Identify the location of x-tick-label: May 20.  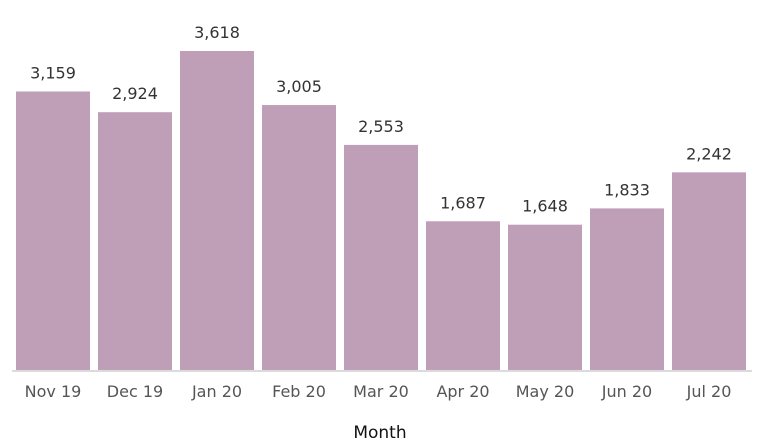
(545, 391).